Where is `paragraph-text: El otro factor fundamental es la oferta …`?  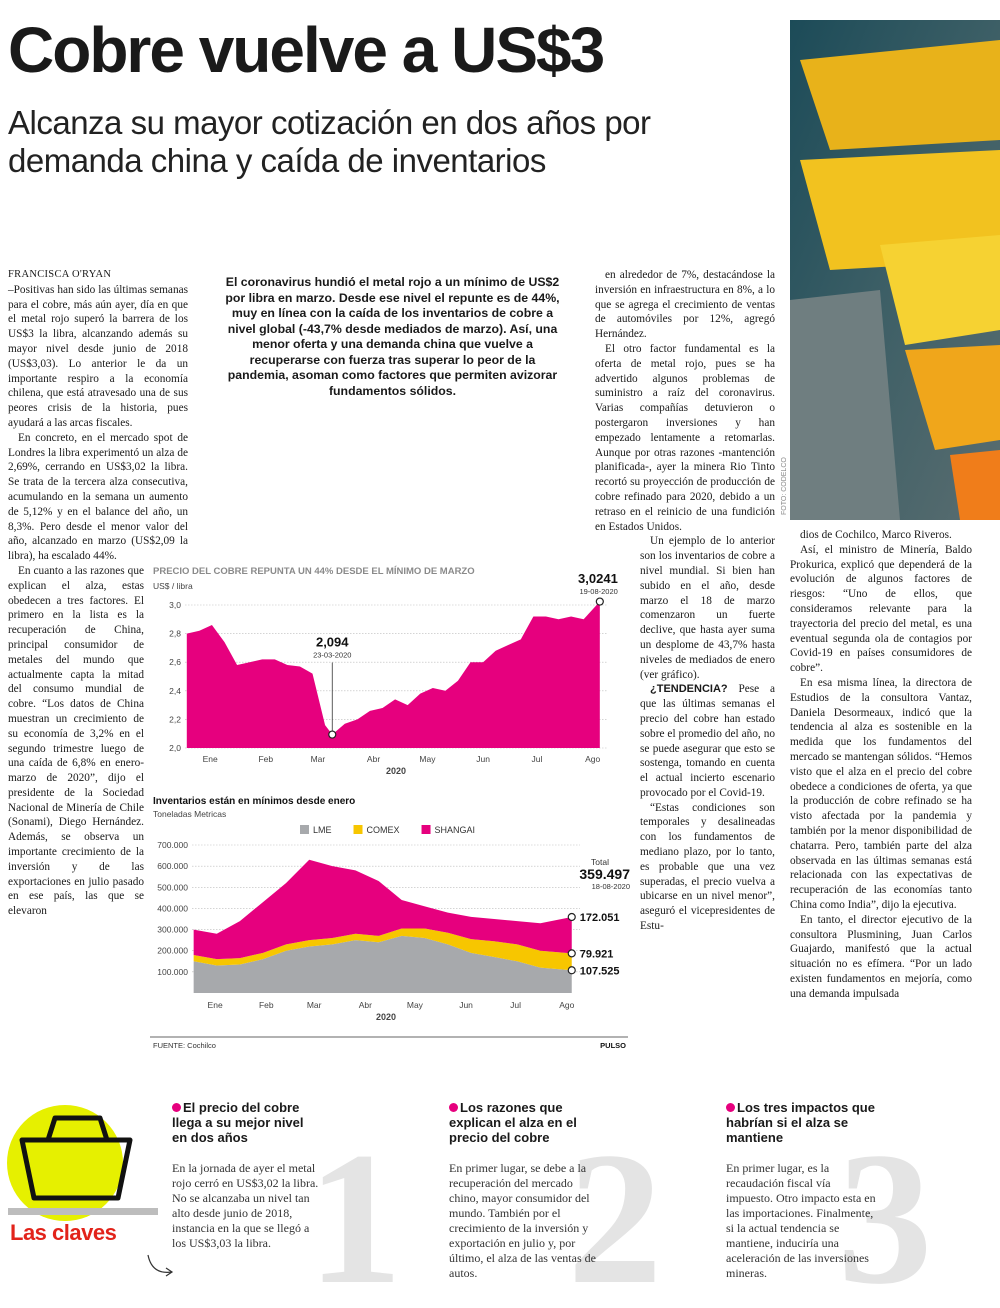
paragraph-text: El otro factor fundamental es la oferta … is located at coordinates (685, 437).